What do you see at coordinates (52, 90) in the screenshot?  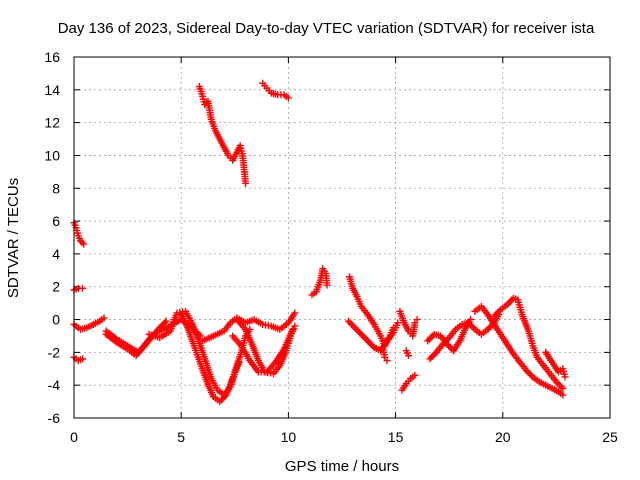 I see `y-tick-label: 14` at bounding box center [52, 90].